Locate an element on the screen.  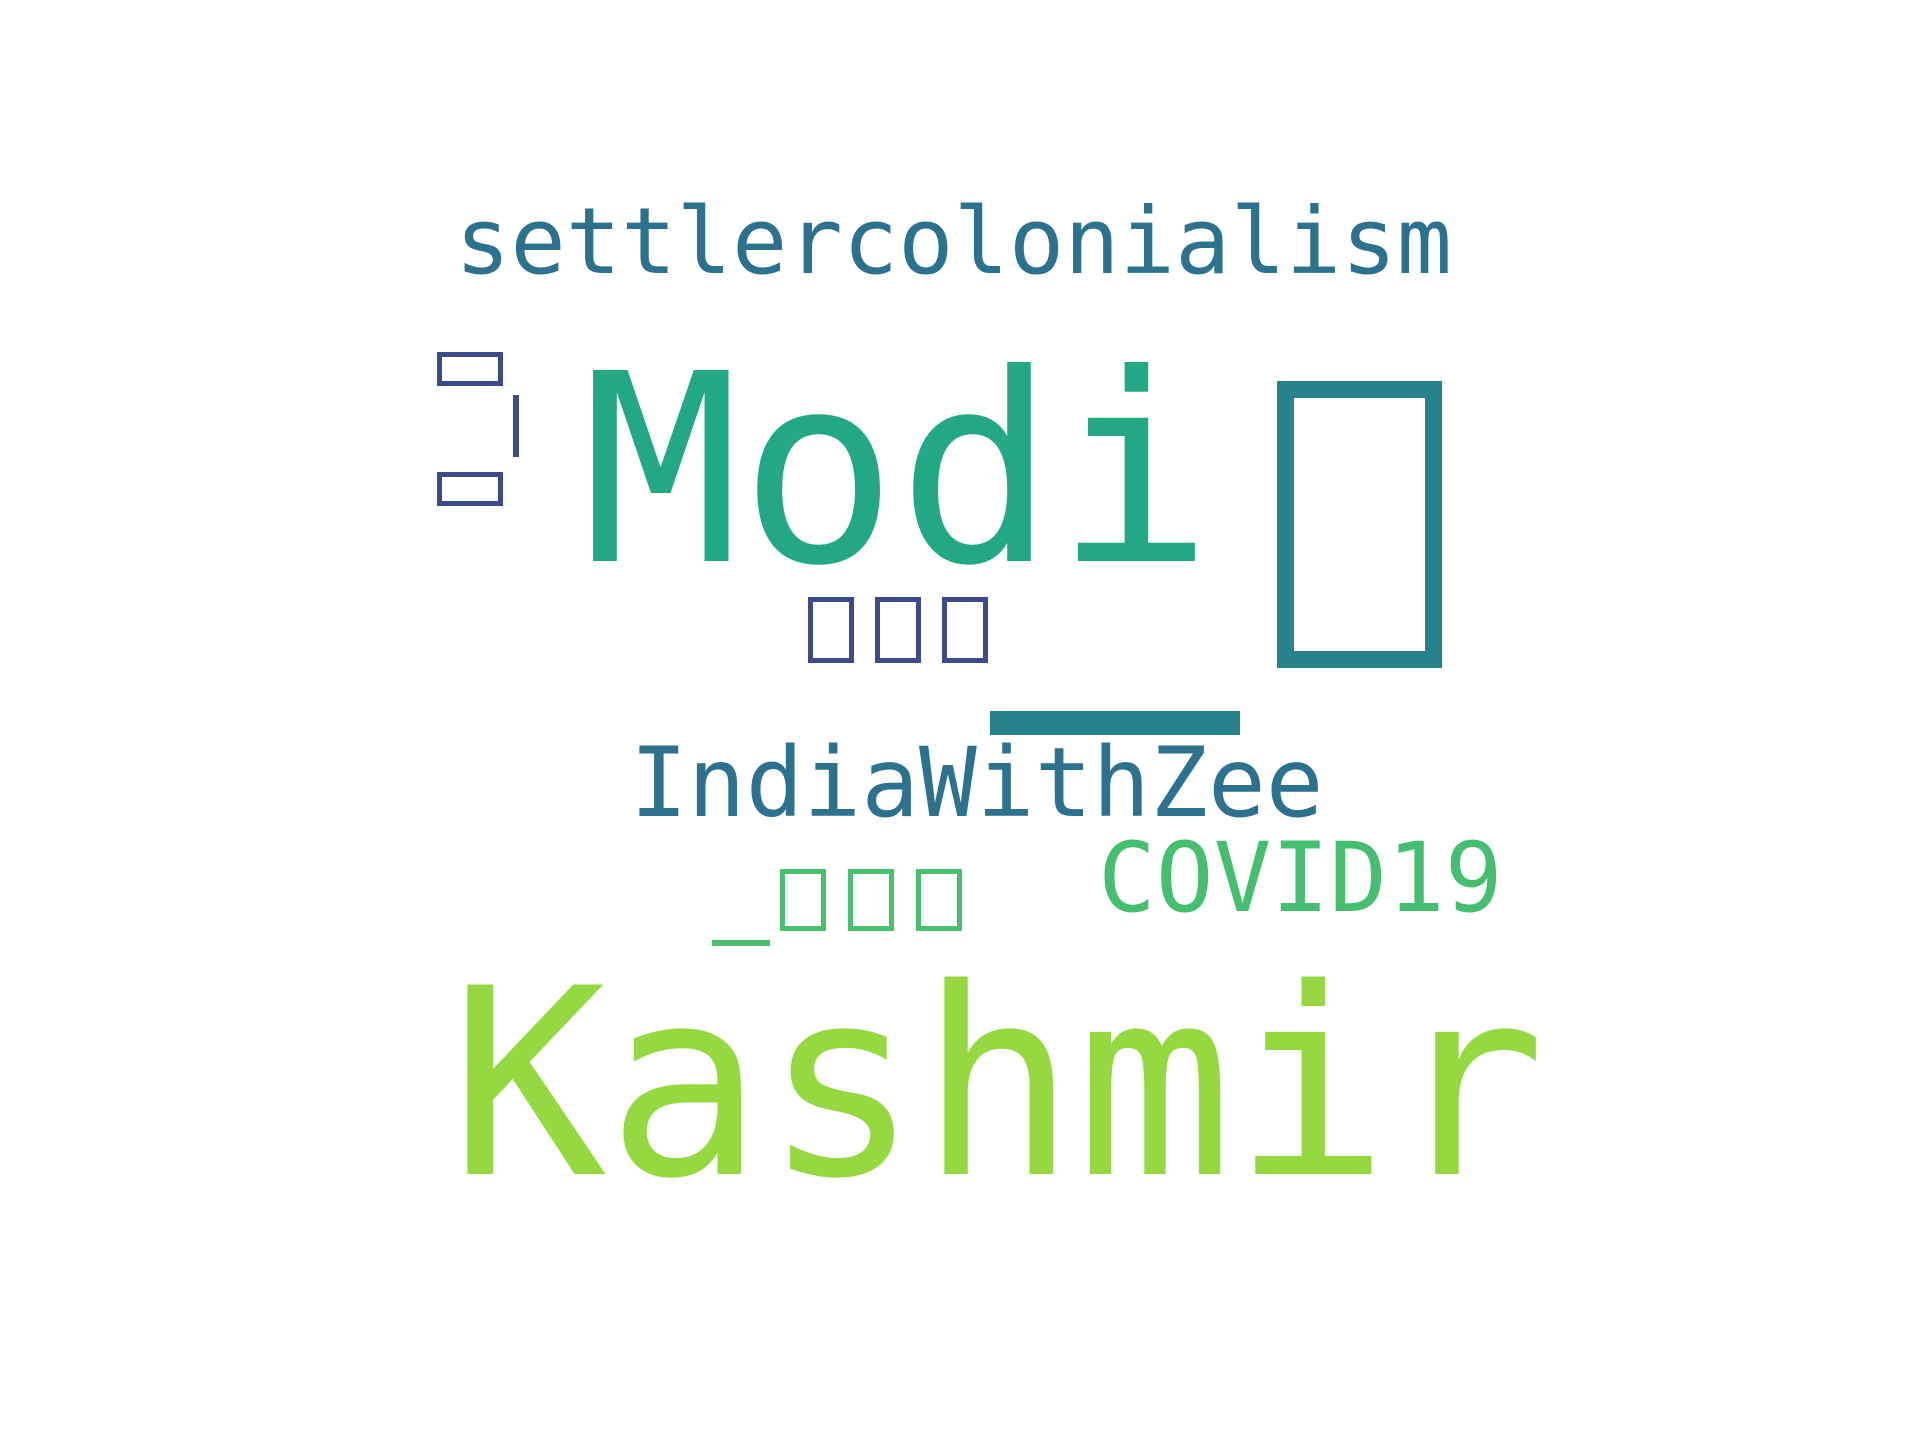
missing-glyph-box-large is located at coordinates (1359, 524).